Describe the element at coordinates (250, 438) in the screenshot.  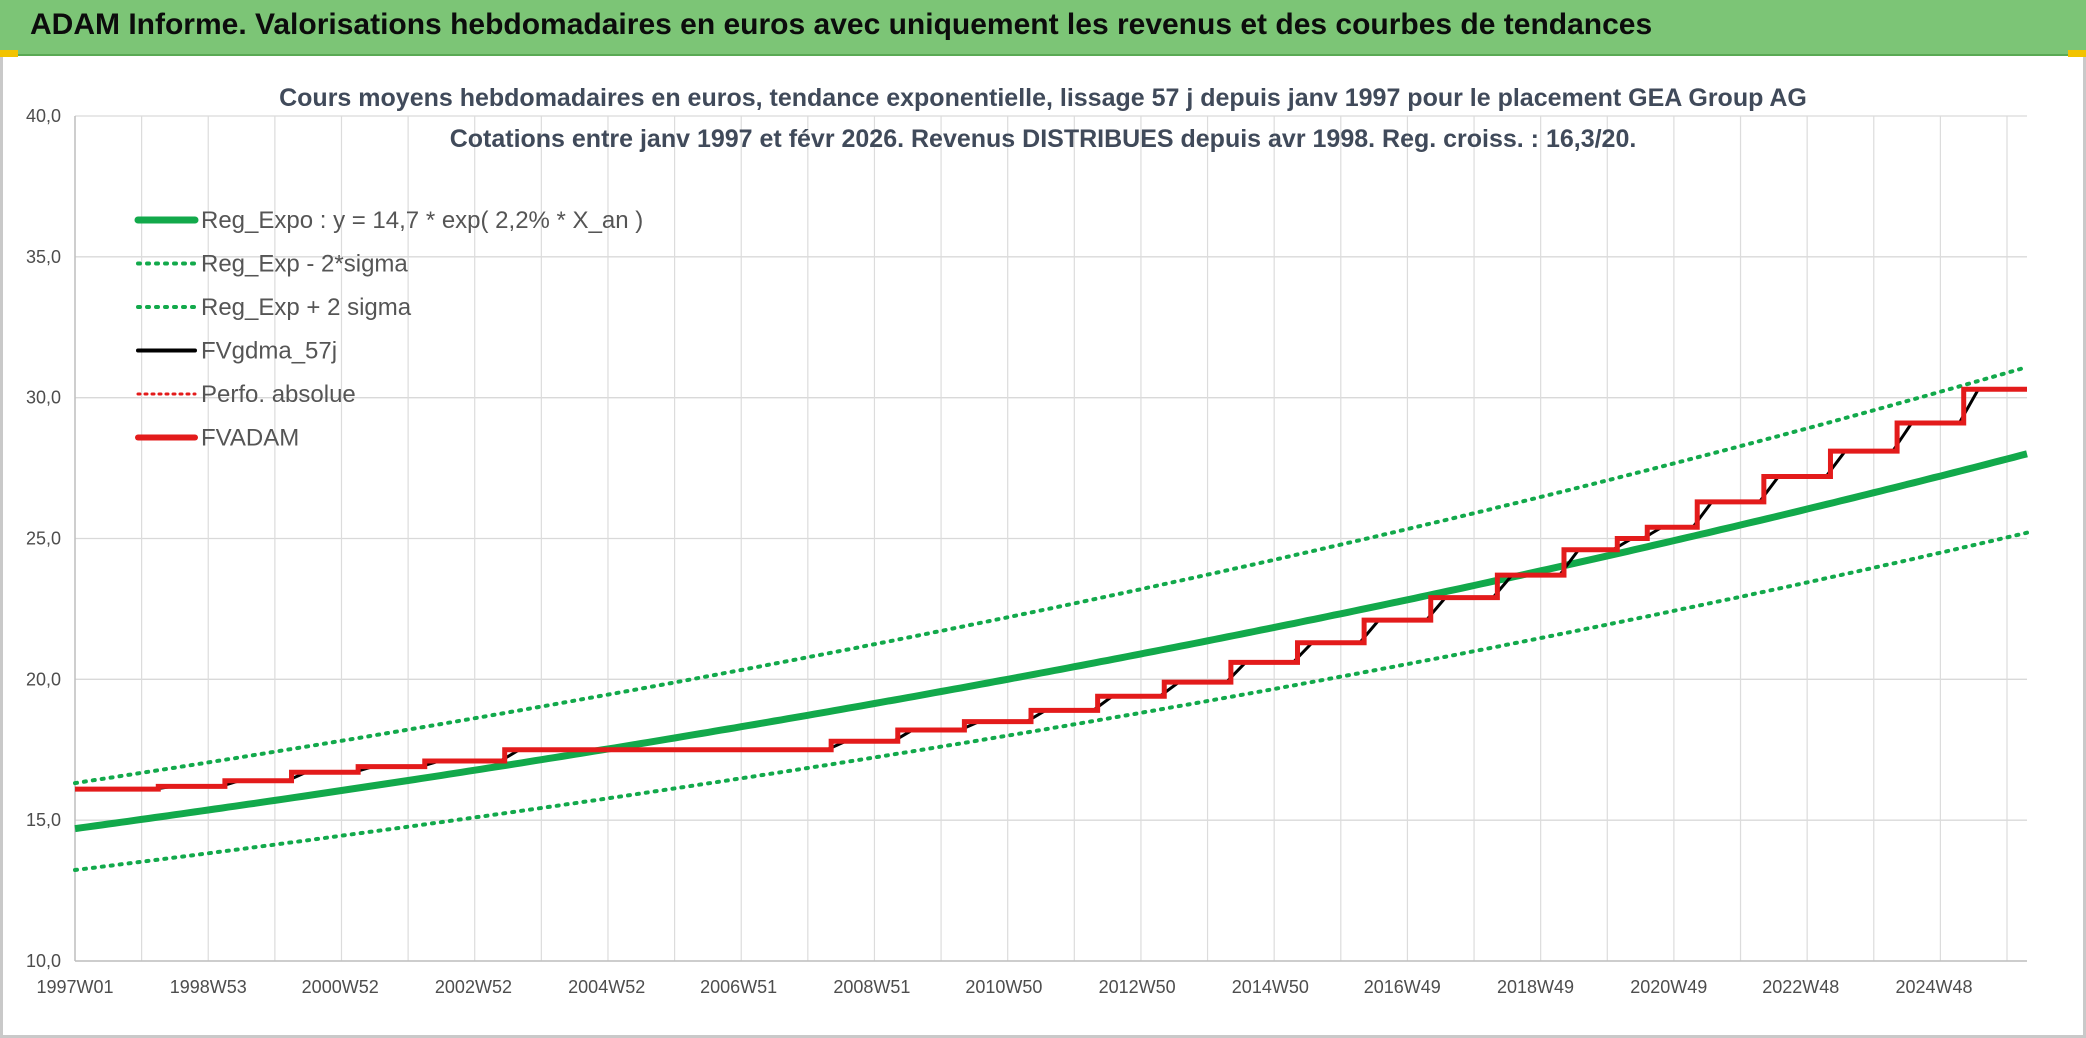
I see `legend-label: FVADAM` at that location.